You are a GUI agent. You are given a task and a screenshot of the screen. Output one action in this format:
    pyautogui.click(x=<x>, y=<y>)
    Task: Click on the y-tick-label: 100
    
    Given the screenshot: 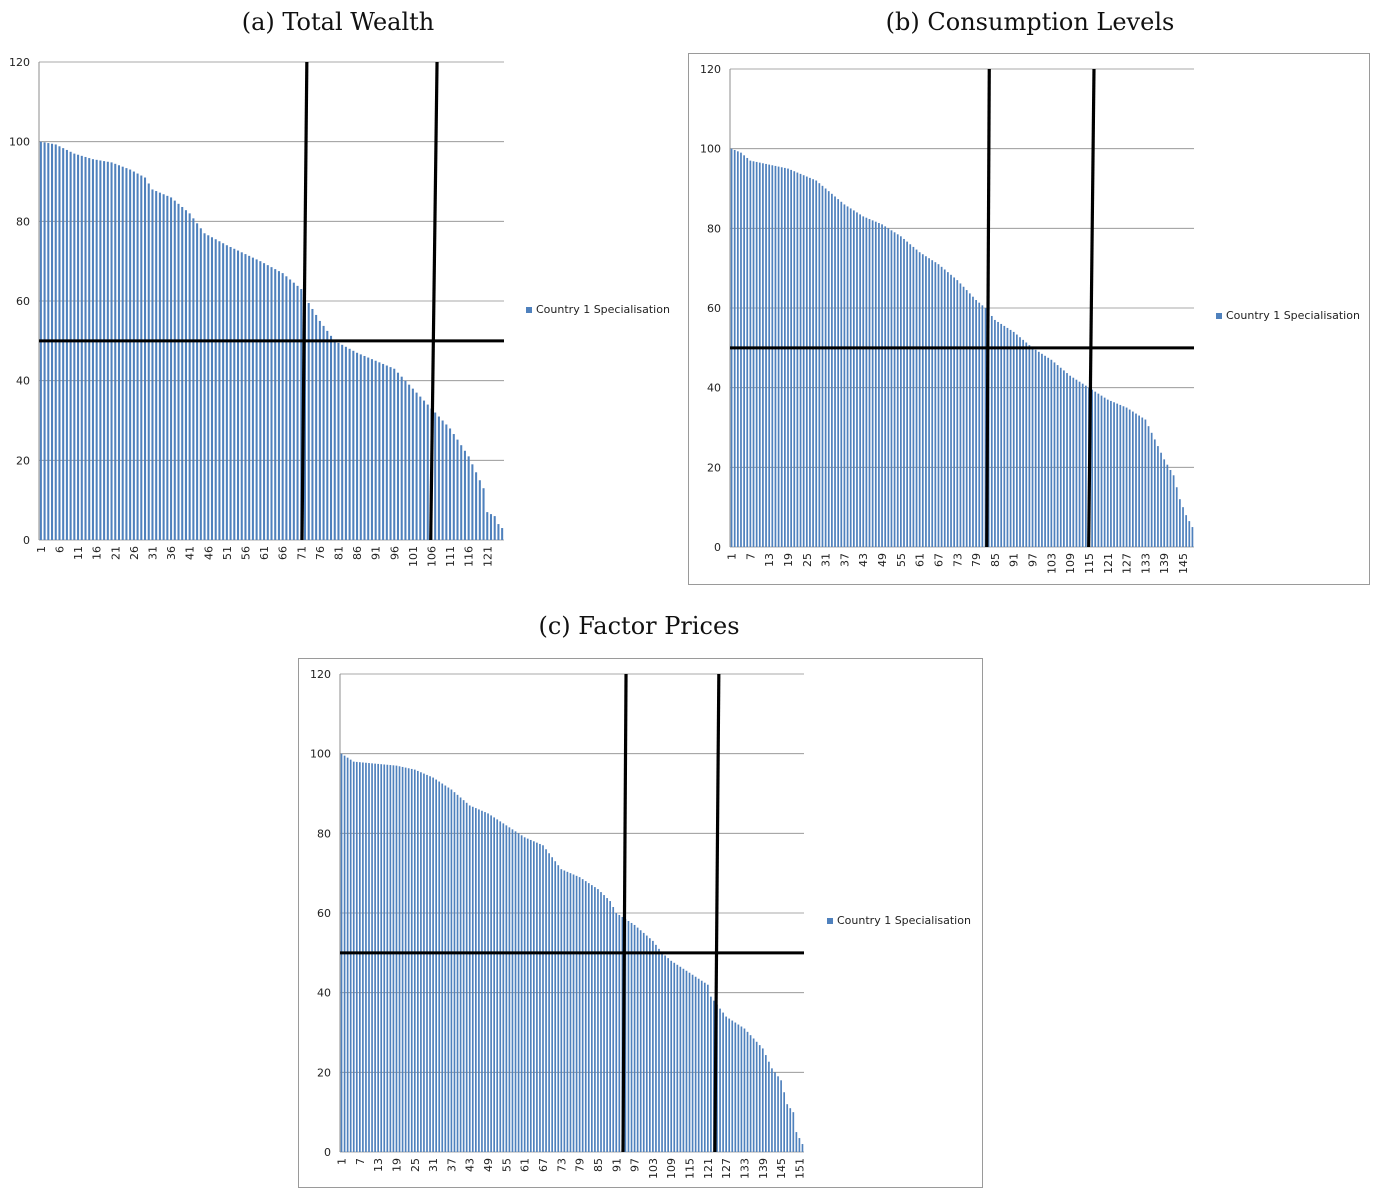 What is the action you would take?
    pyautogui.click(x=320, y=754)
    